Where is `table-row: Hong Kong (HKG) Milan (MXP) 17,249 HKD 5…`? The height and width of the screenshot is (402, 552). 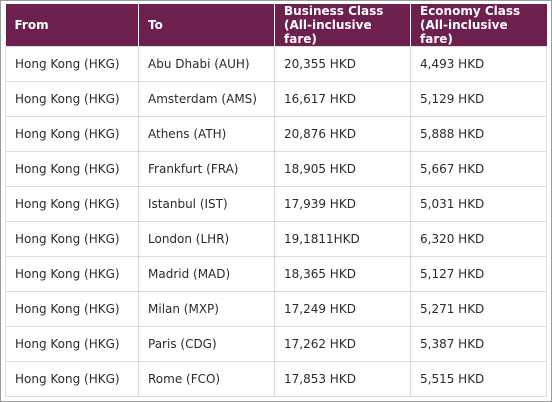 table-row: Hong Kong (HKG) Milan (MXP) 17,249 HKD 5… is located at coordinates (276, 309).